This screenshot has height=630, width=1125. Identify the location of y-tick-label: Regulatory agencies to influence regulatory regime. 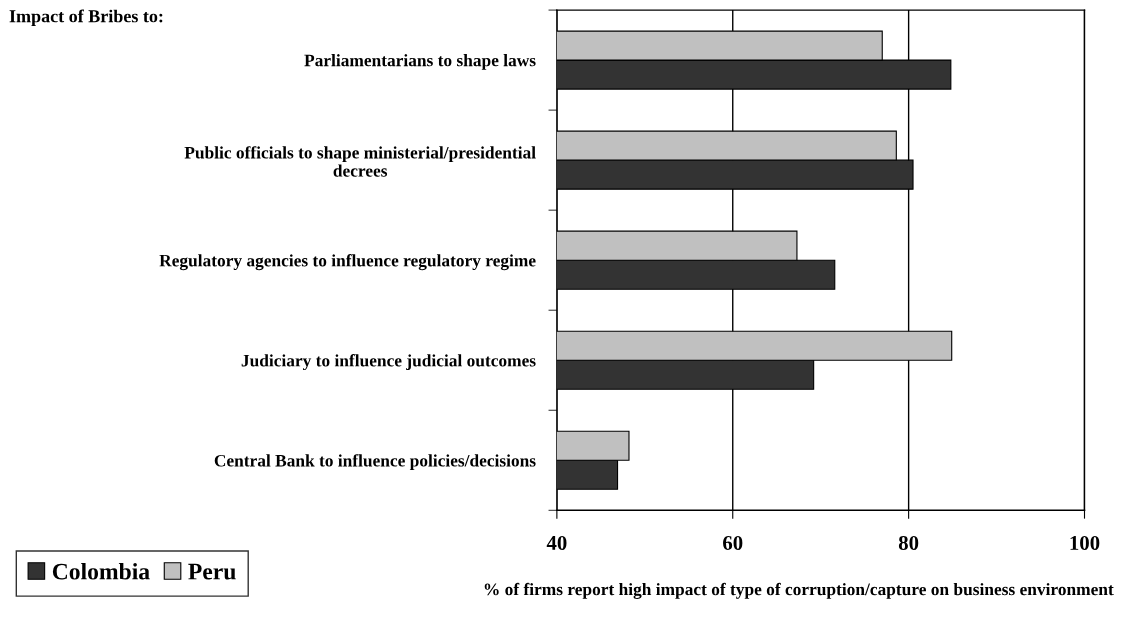
(347, 262).